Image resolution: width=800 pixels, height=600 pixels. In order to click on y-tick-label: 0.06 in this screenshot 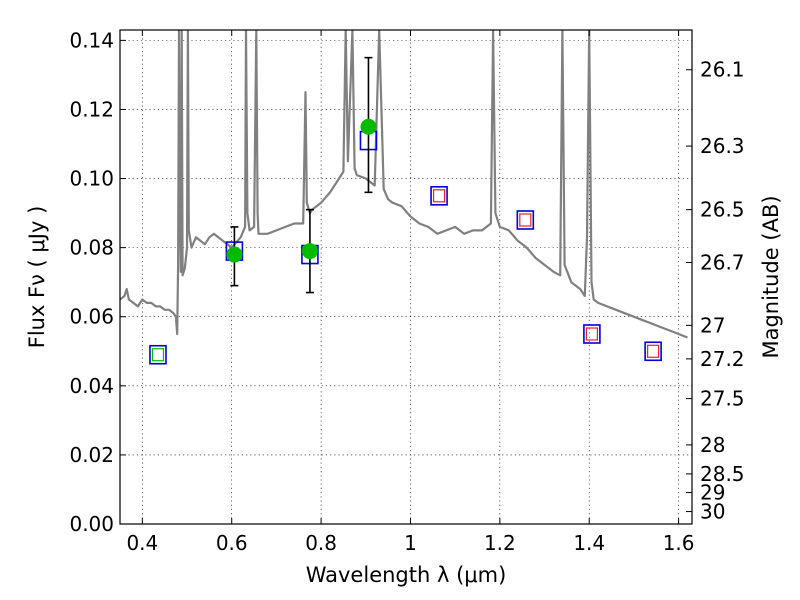, I will do `click(91, 317)`.